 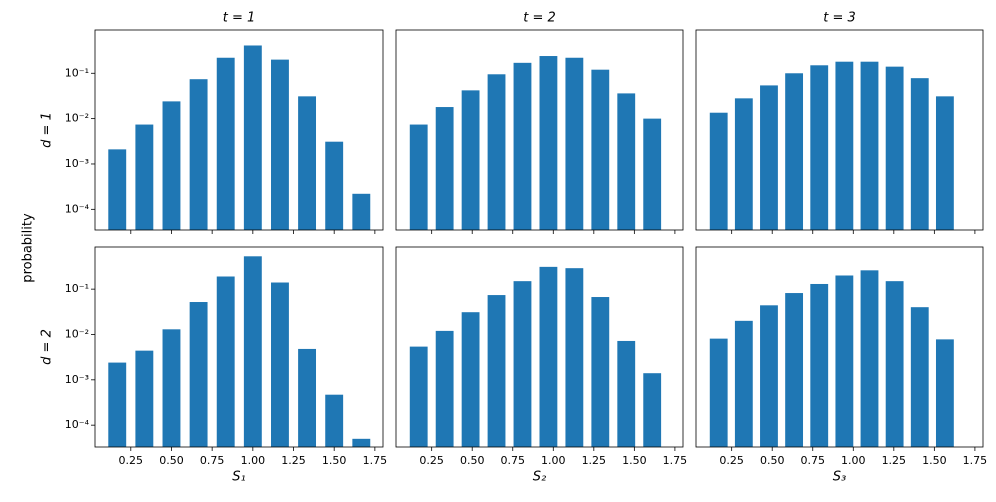 What do you see at coordinates (239, 18) in the screenshot?
I see `subplot-title: t = 1` at bounding box center [239, 18].